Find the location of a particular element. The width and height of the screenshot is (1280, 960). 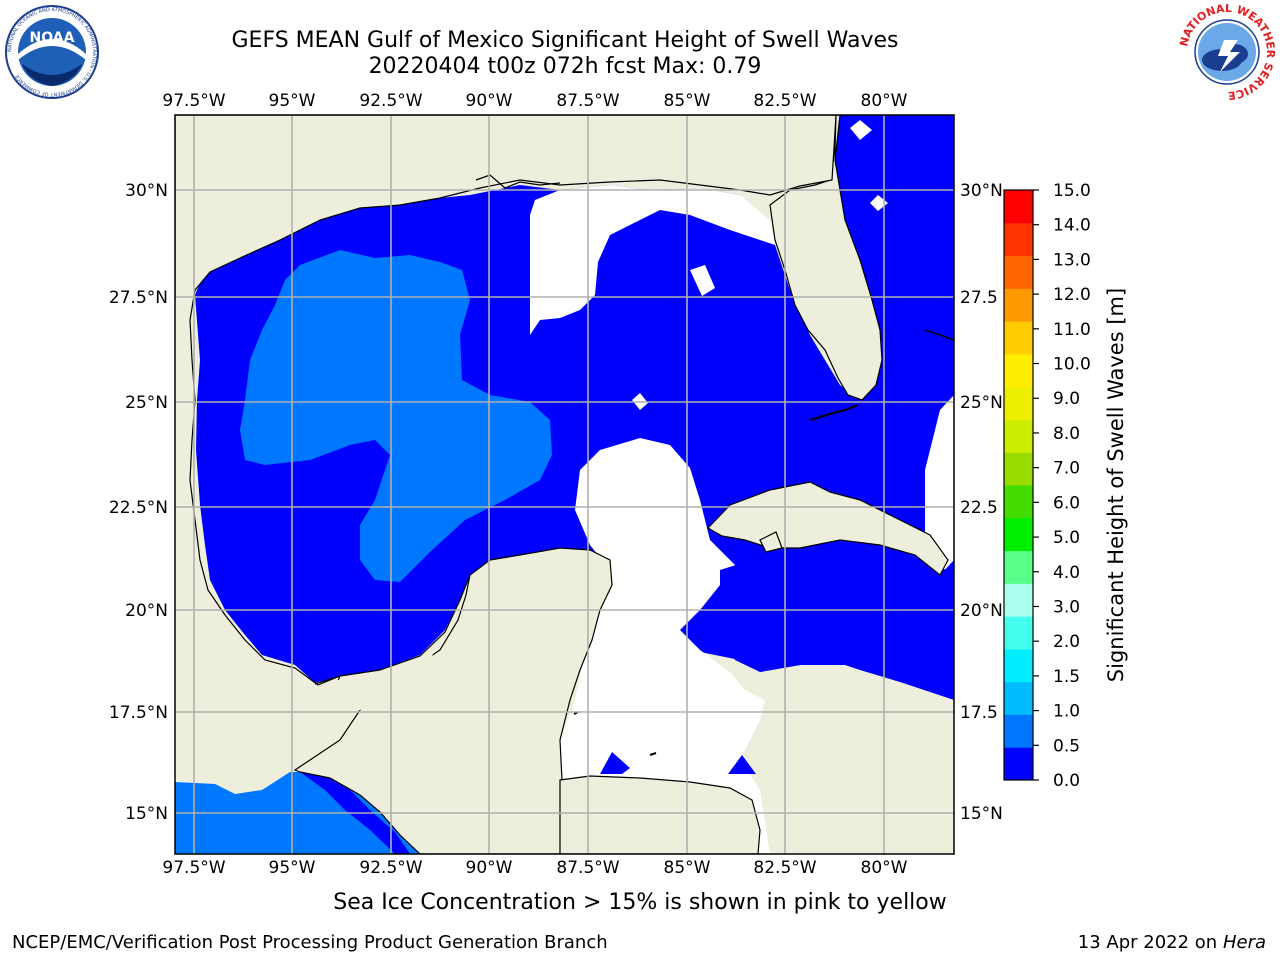

central-america-land is located at coordinates (660, 814).